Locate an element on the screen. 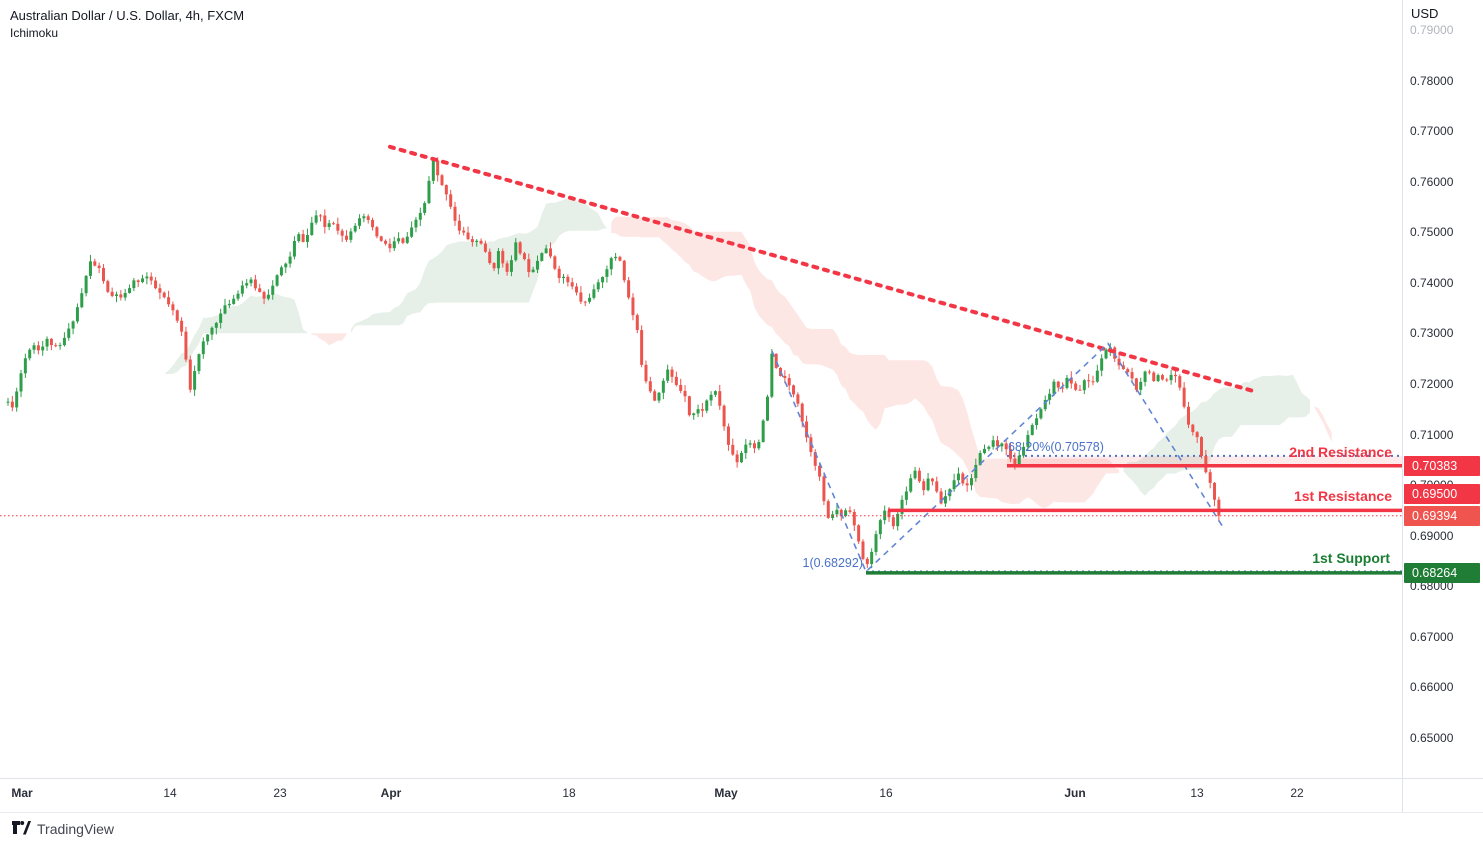  price-axis-separator is located at coordinates (1402, 406).